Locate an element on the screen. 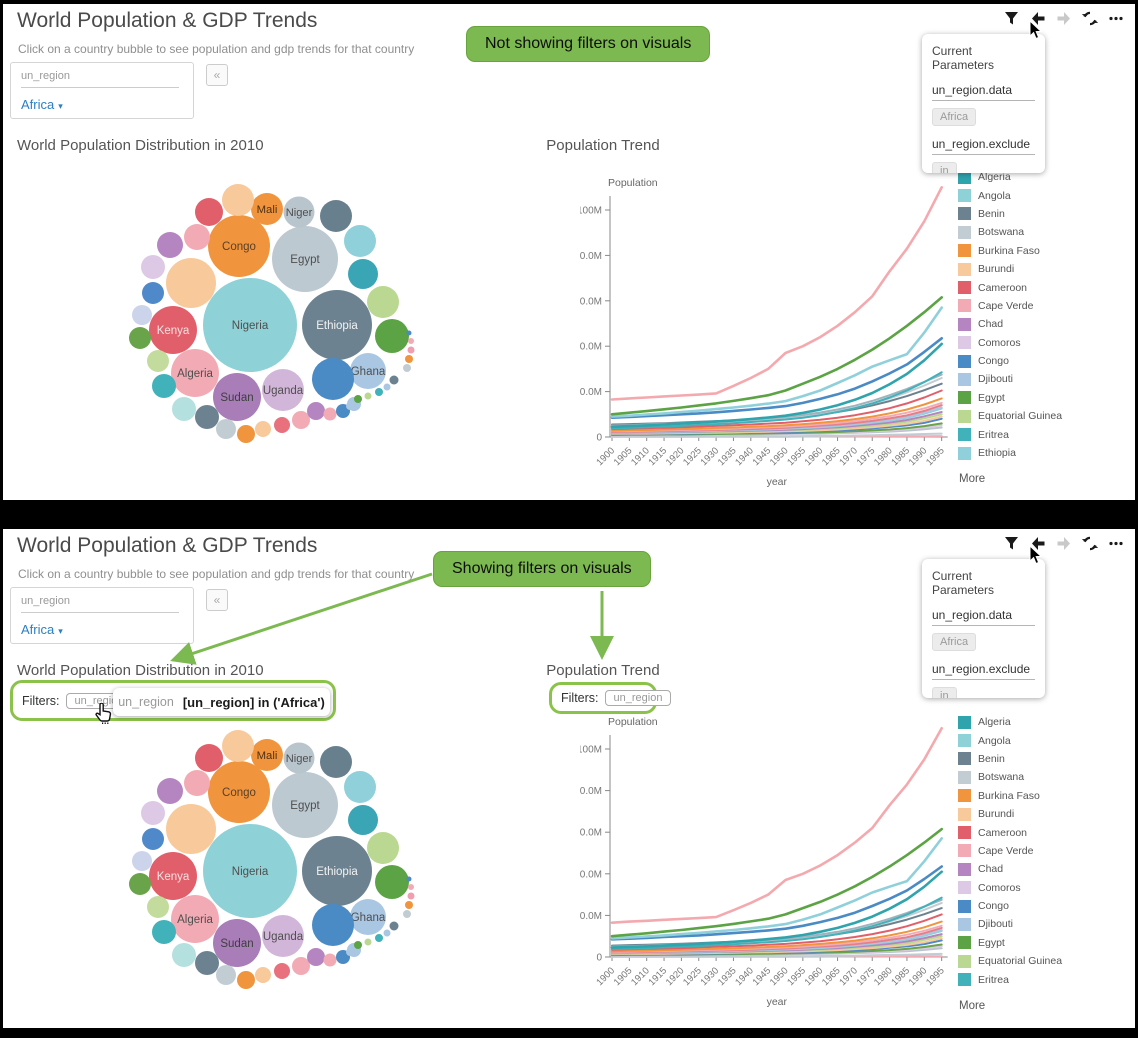 Image resolution: width=1138 pixels, height=1038 pixels. legend-item: Egypt is located at coordinates (1045, 943).